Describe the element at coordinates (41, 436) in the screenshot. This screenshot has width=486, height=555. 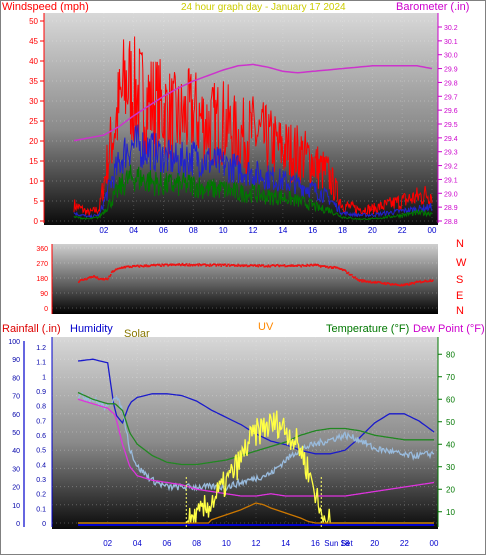
I see `rain-tick-label: 0.6` at that location.